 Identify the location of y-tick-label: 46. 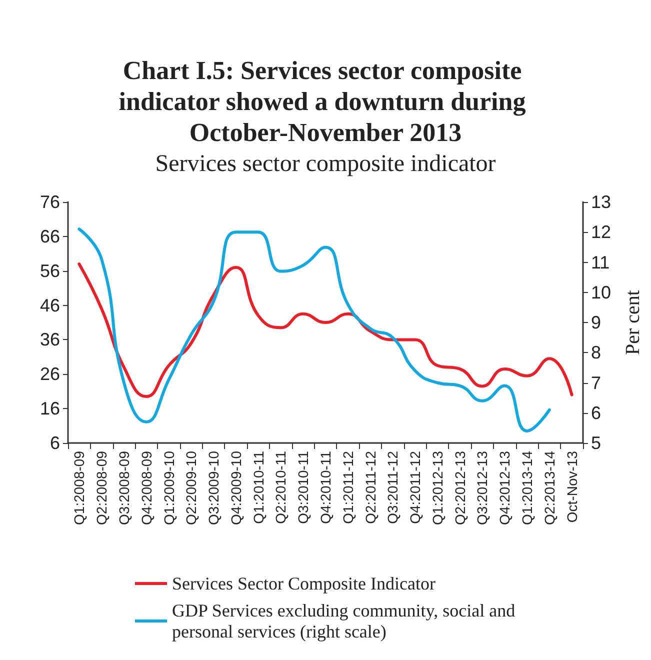
(50, 305).